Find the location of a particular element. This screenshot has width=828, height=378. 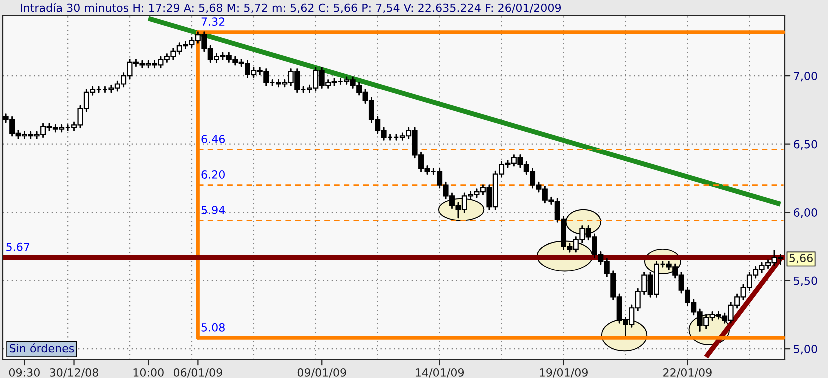

x-tick-label: 10:00 is located at coordinates (149, 372).